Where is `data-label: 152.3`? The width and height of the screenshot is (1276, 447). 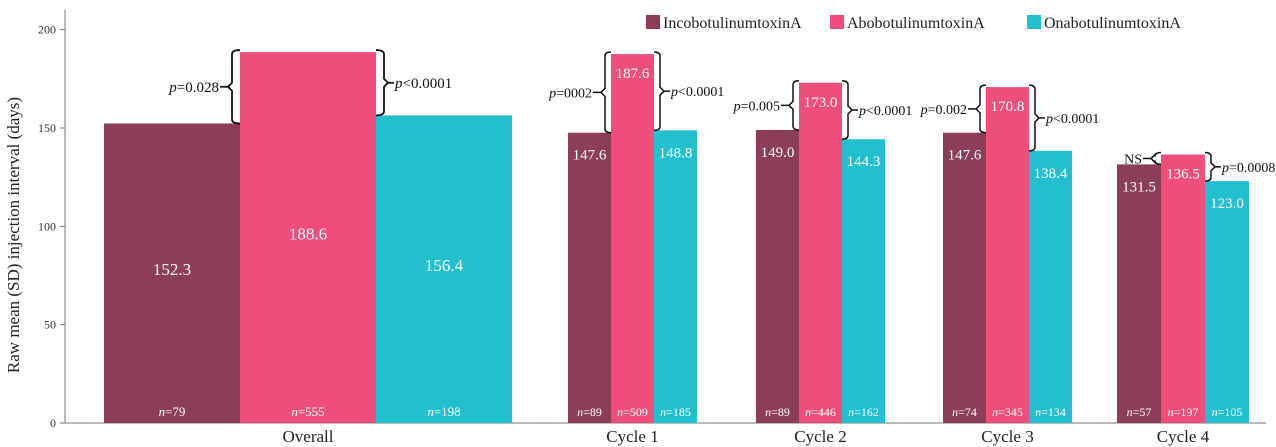 data-label: 152.3 is located at coordinates (172, 269).